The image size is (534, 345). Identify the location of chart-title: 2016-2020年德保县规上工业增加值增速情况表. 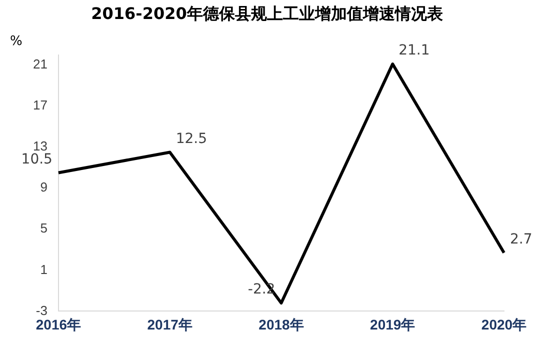
(267, 14).